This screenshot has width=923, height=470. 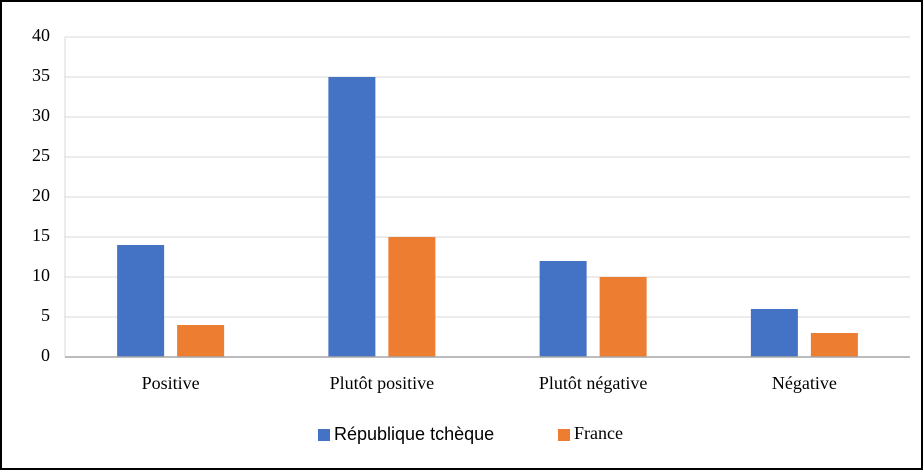 What do you see at coordinates (414, 434) in the screenshot?
I see `legend-label: République tchèque` at bounding box center [414, 434].